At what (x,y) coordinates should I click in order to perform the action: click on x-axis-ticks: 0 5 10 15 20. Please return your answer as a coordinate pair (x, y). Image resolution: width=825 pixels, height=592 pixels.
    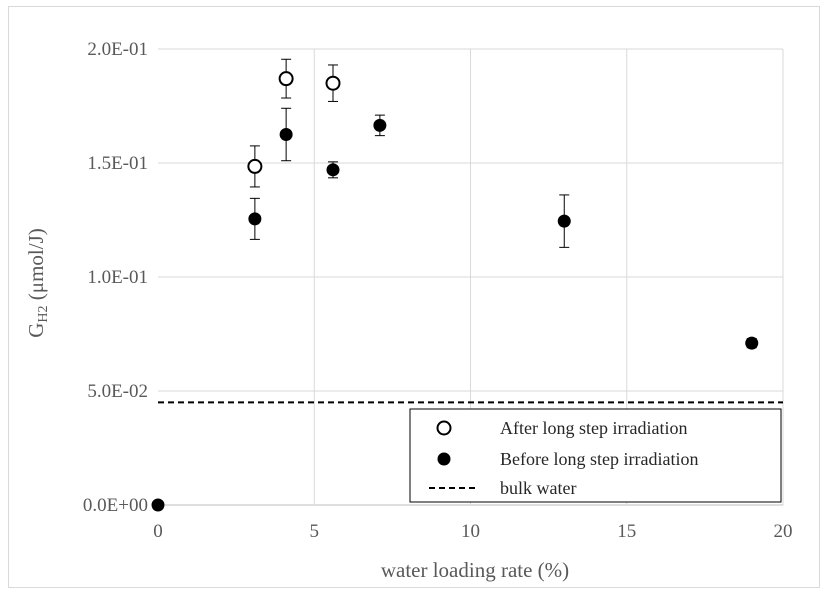
    Looking at the image, I should click on (472, 531).